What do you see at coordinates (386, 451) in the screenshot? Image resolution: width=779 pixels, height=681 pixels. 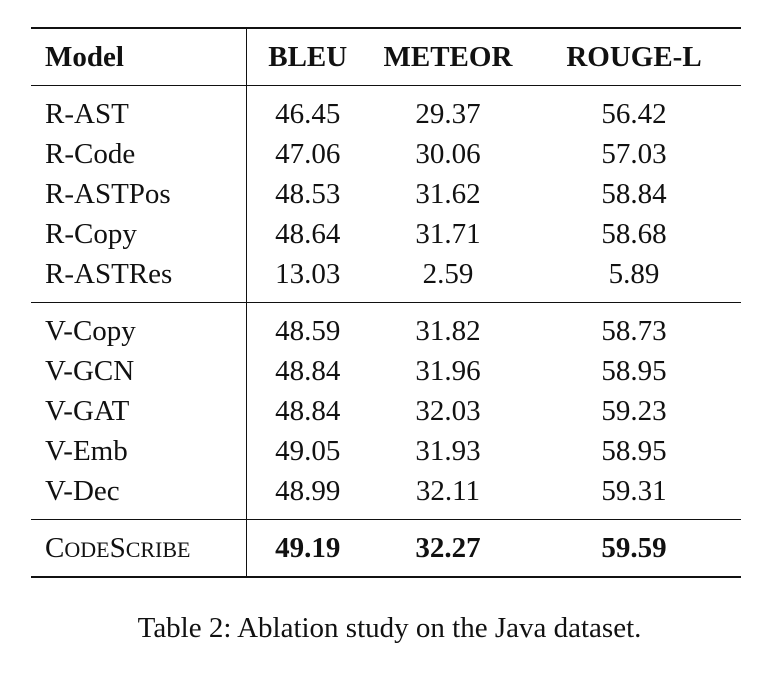 I see `table-row: V-Emb 49.05 31.93 58.95` at bounding box center [386, 451].